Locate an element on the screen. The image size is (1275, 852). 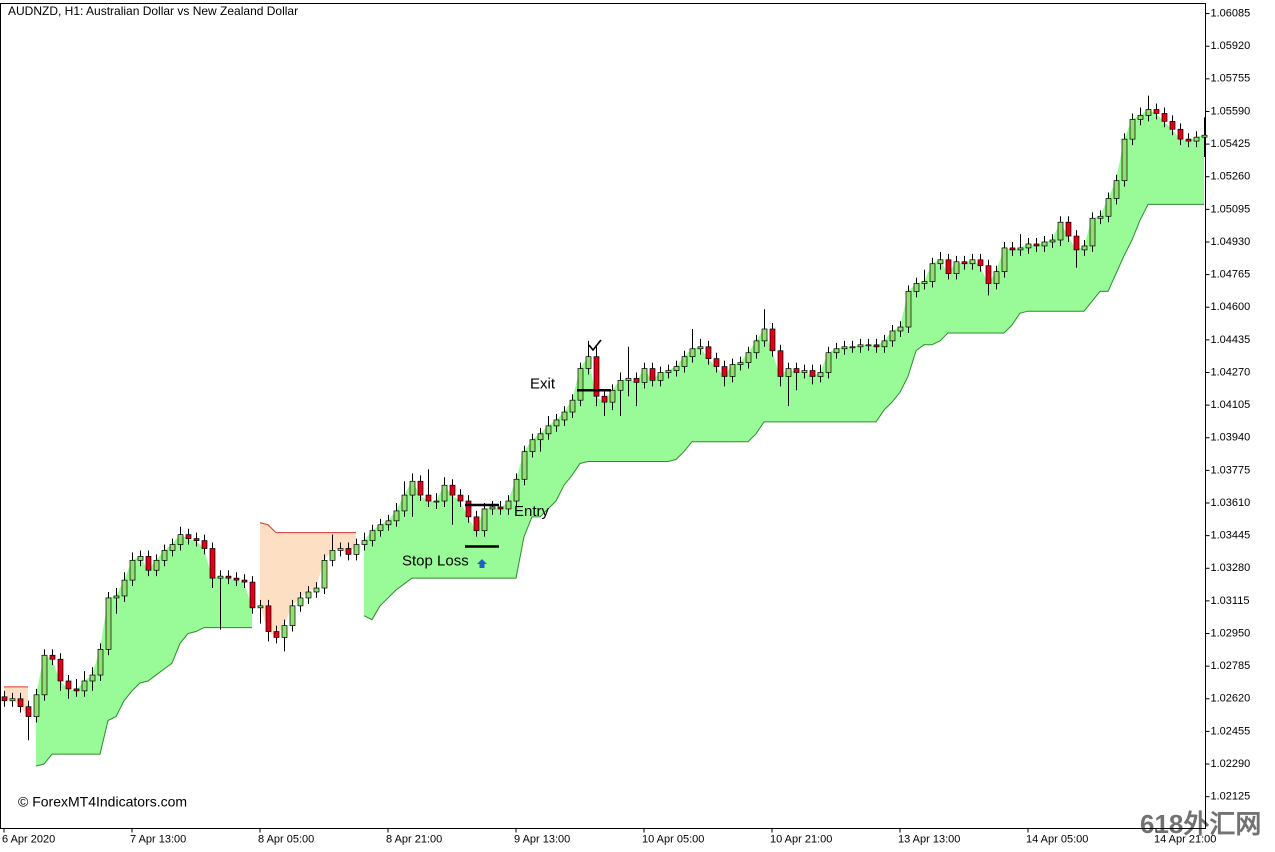
y-tick-label: 1.05095 is located at coordinates (1231, 209).